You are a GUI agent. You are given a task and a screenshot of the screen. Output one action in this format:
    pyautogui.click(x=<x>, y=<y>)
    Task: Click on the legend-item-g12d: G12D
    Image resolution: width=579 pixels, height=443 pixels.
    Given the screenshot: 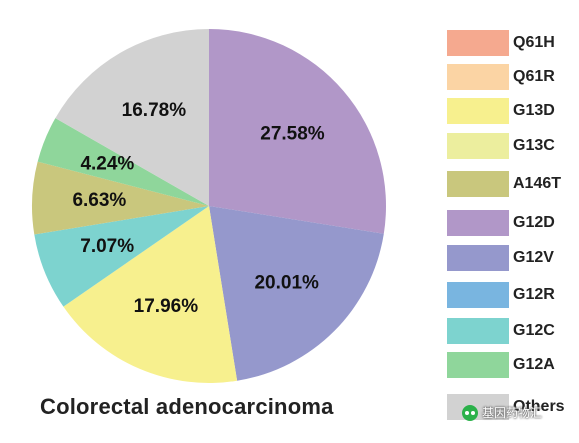 What is the action you would take?
    pyautogui.click(x=501, y=223)
    